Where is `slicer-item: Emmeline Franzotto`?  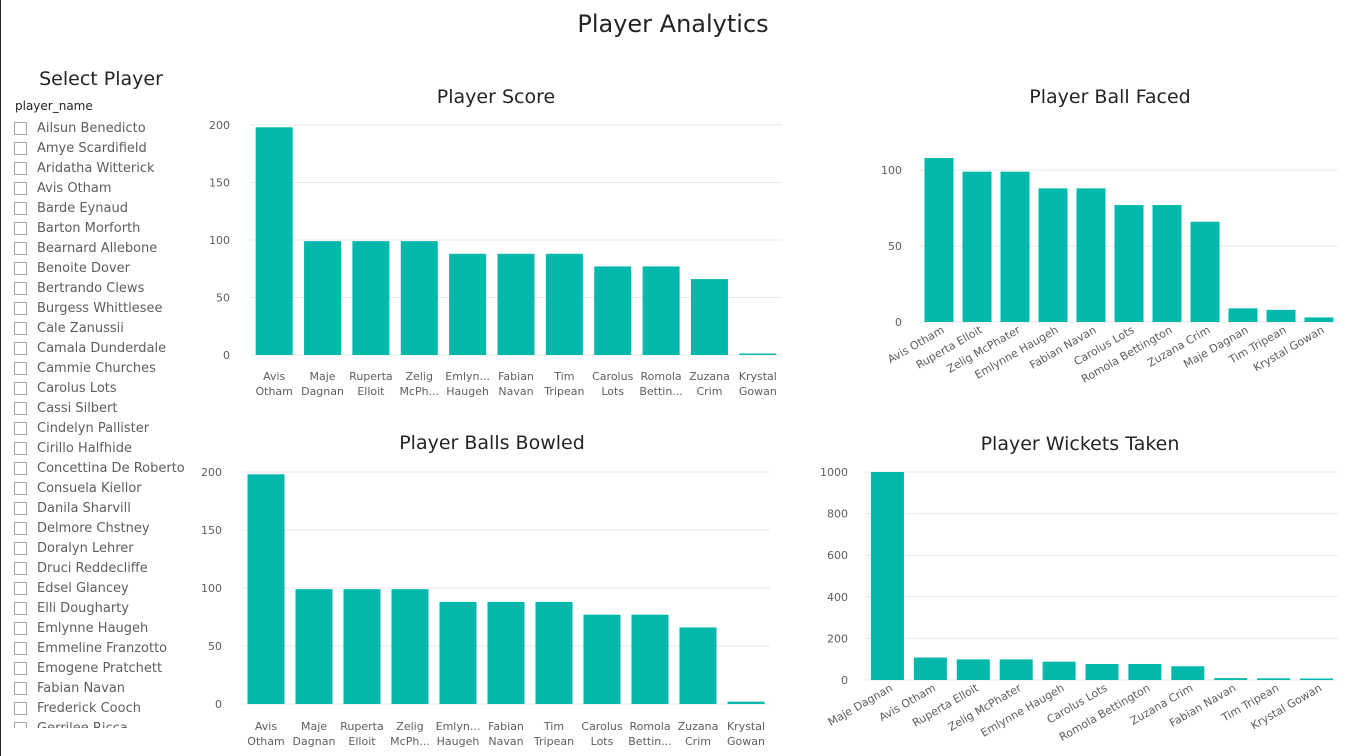
slicer-item: Emmeline Franzotto is located at coordinates (104, 648).